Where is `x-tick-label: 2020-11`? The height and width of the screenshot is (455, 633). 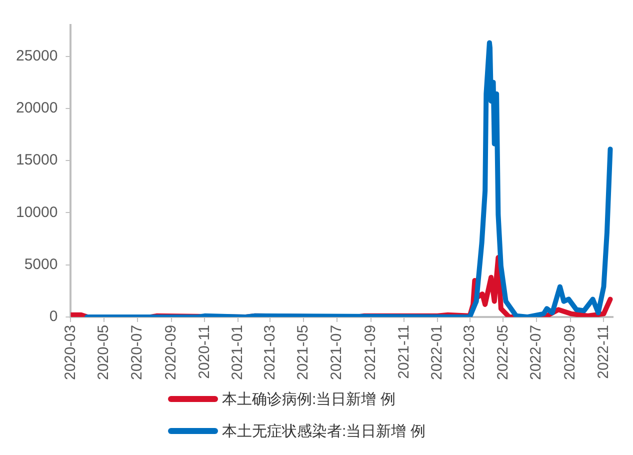 x-tick-label: 2020-11 is located at coordinates (204, 351).